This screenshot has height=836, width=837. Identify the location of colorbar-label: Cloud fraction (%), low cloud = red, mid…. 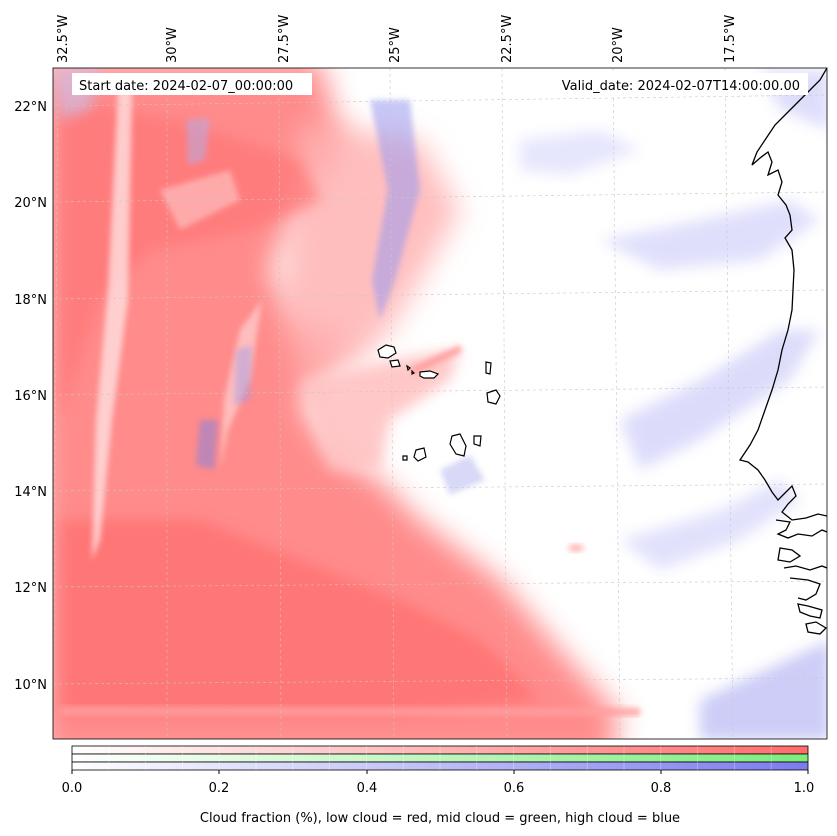
(440, 818).